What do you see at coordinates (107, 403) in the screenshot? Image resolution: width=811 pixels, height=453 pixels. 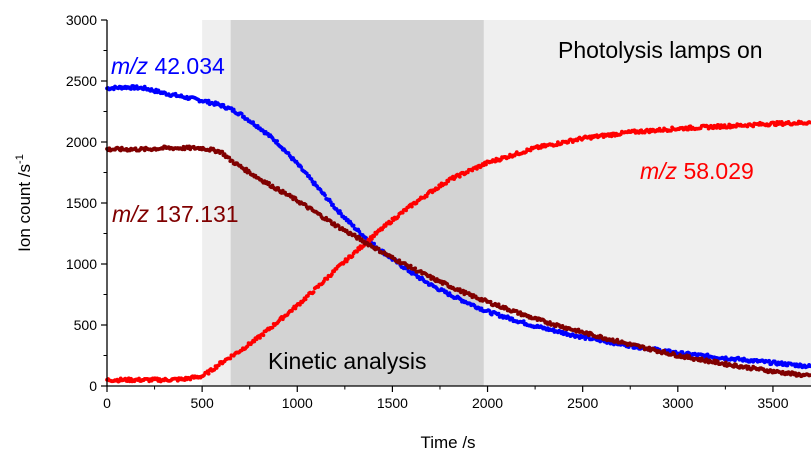 I see `x-tick-label: 0` at bounding box center [107, 403].